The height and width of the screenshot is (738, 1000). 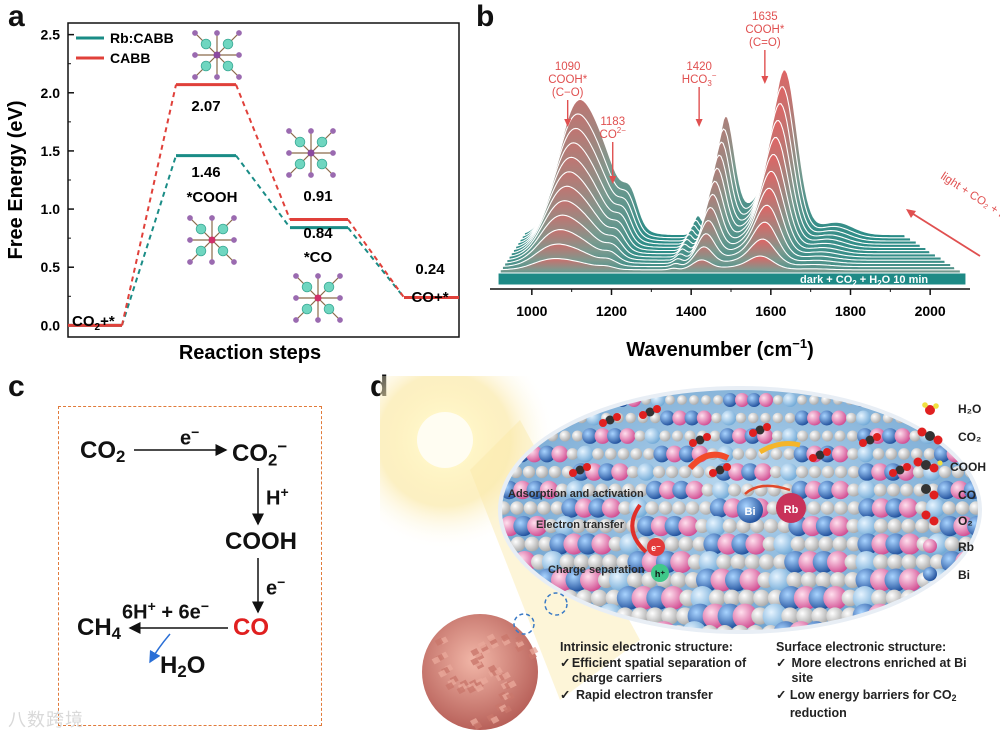 What do you see at coordinates (930, 311) in the screenshot?
I see `x-tick-label: 2000` at bounding box center [930, 311].